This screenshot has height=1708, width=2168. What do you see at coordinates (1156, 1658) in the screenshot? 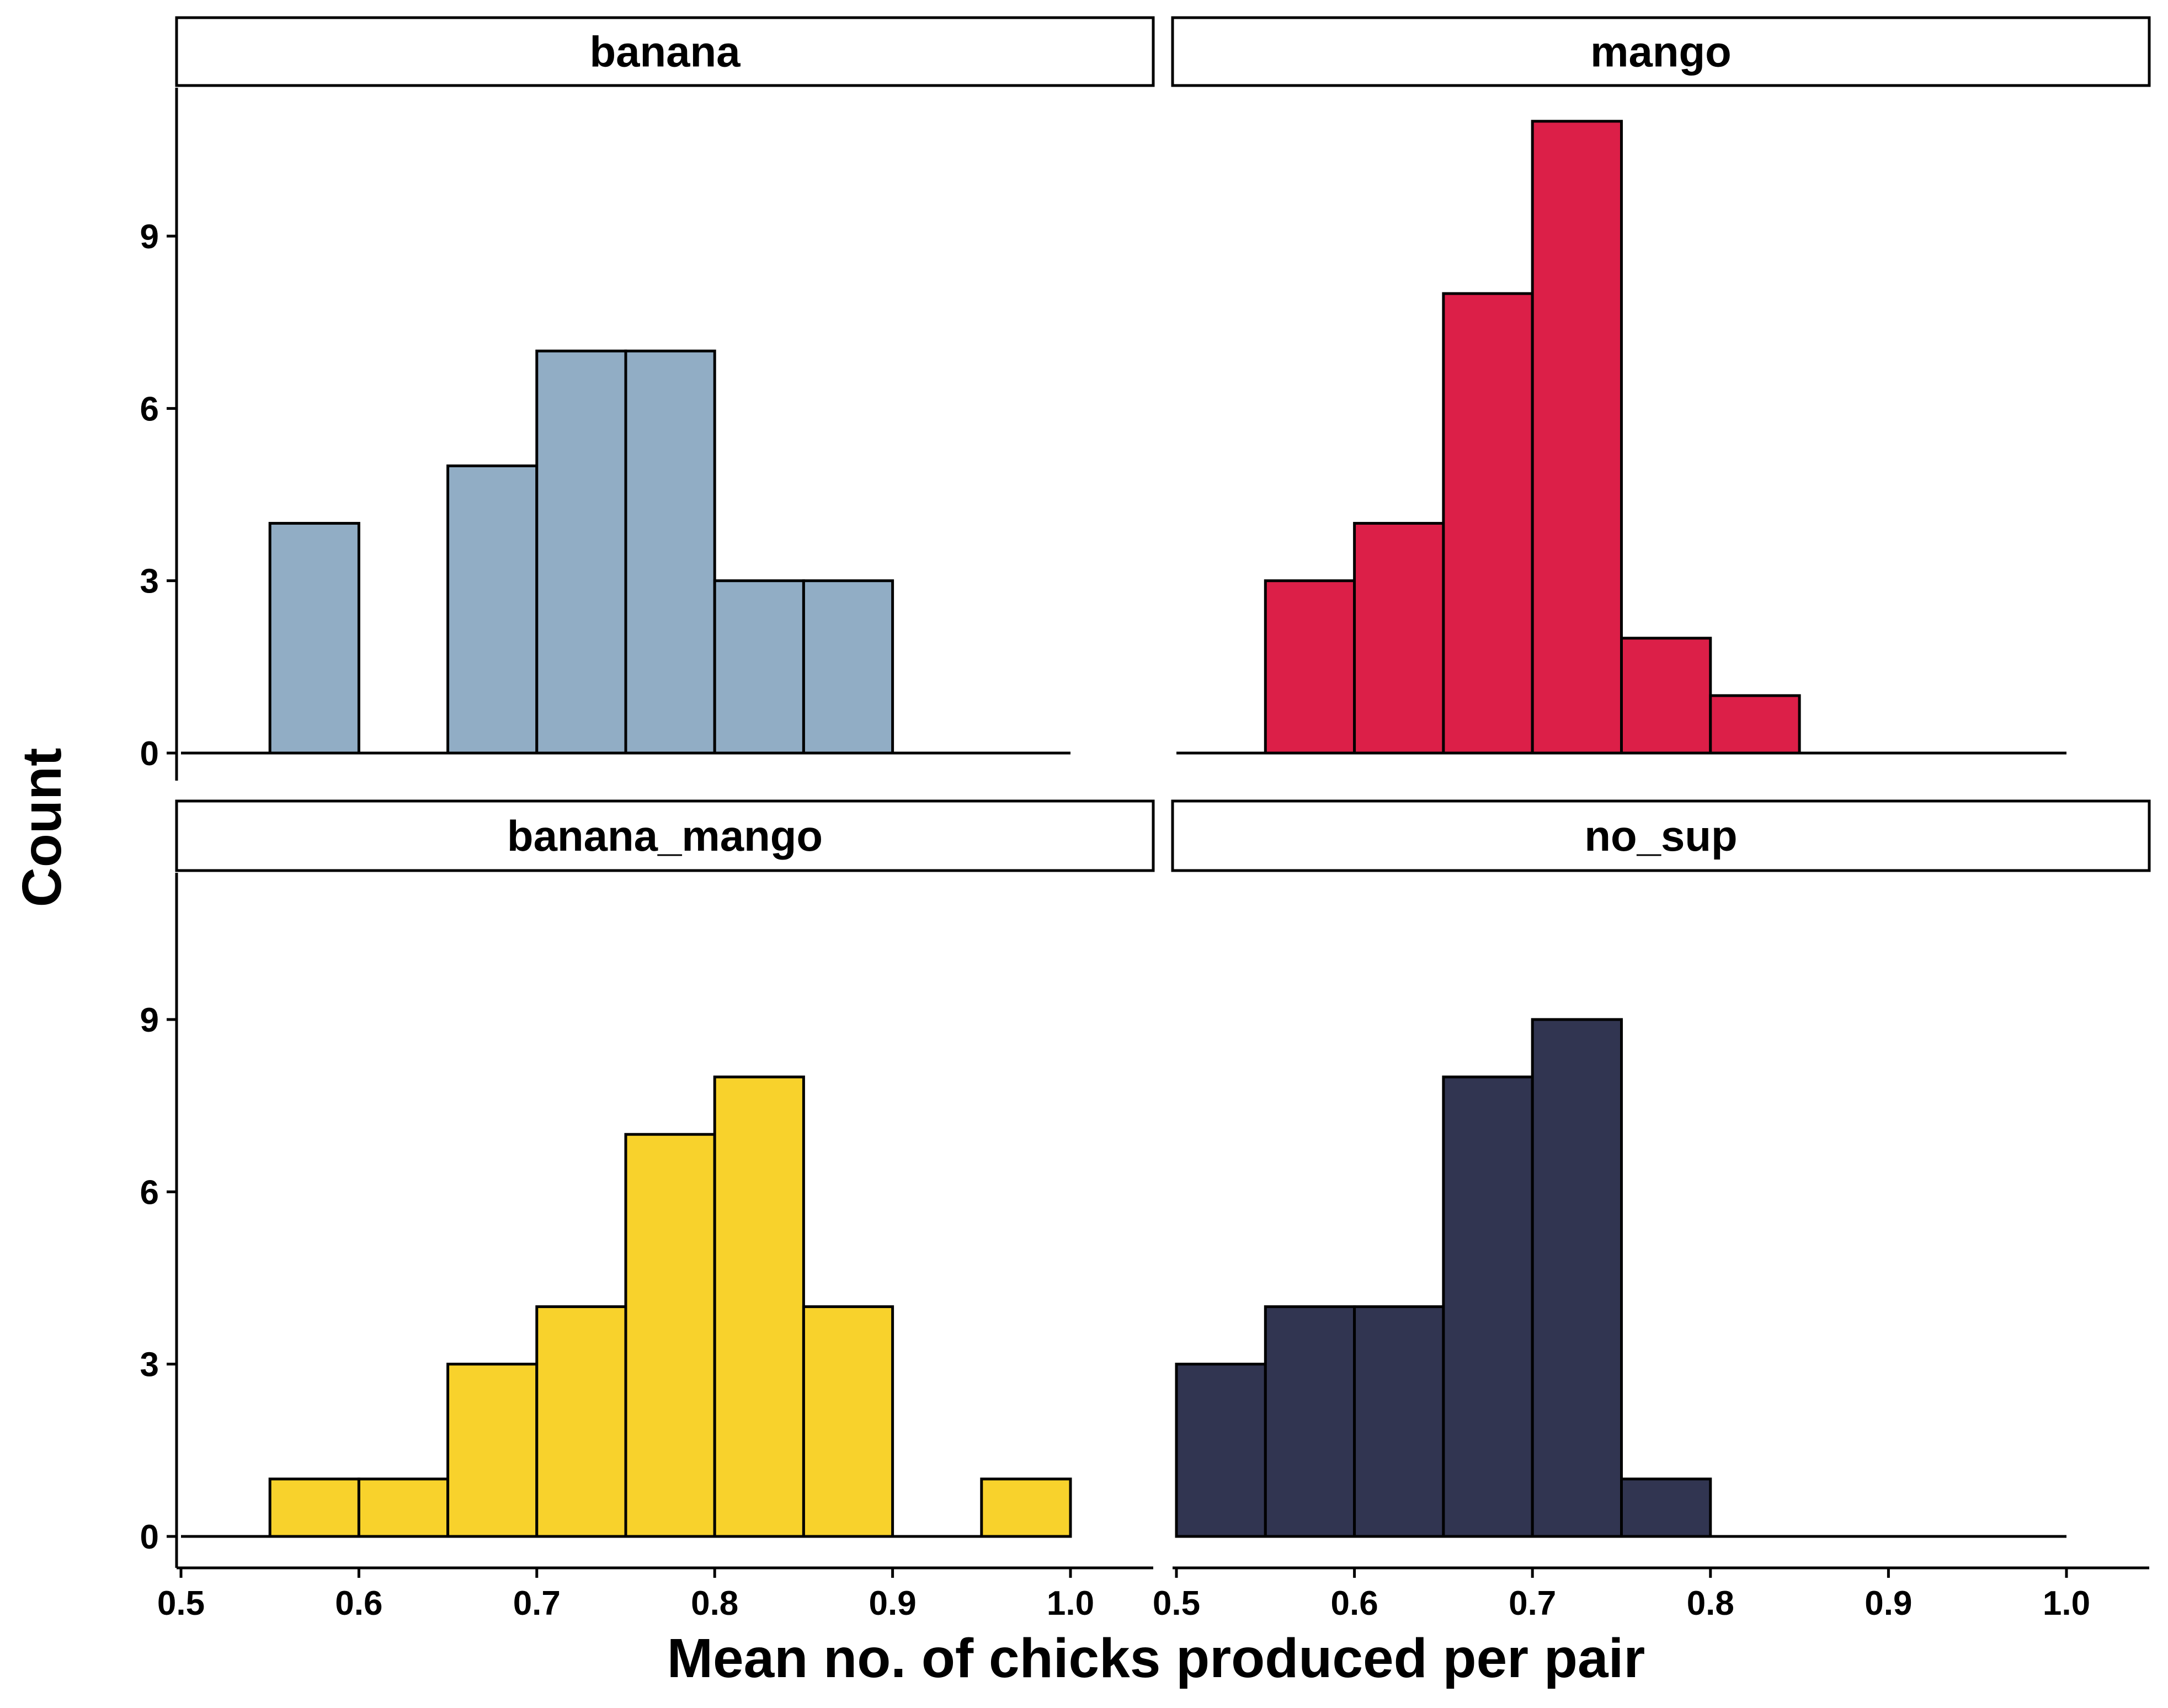
I see `x-axis-title: Mean no. of chicks produced per pair` at bounding box center [1156, 1658].